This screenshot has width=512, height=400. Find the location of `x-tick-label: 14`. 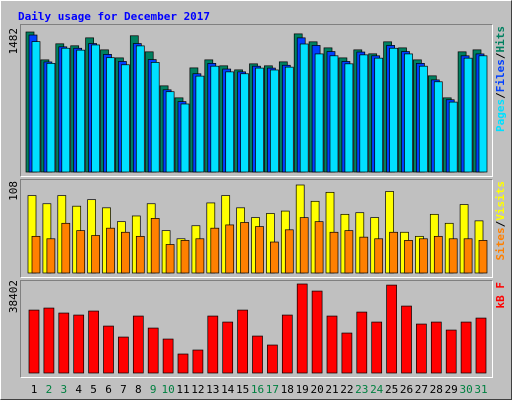

x-tick-label: 14 is located at coordinates (228, 389).